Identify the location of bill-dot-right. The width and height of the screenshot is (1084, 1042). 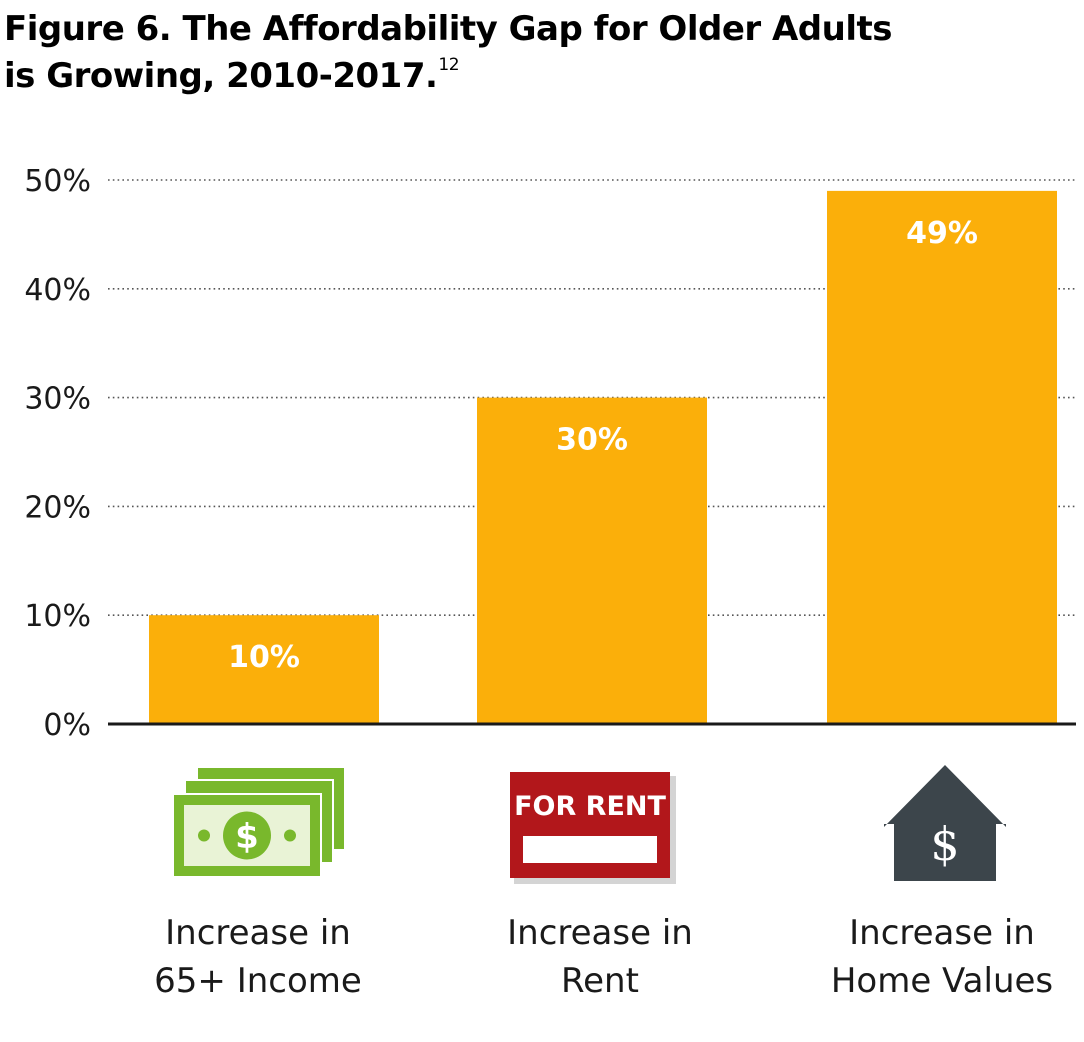
(290, 835).